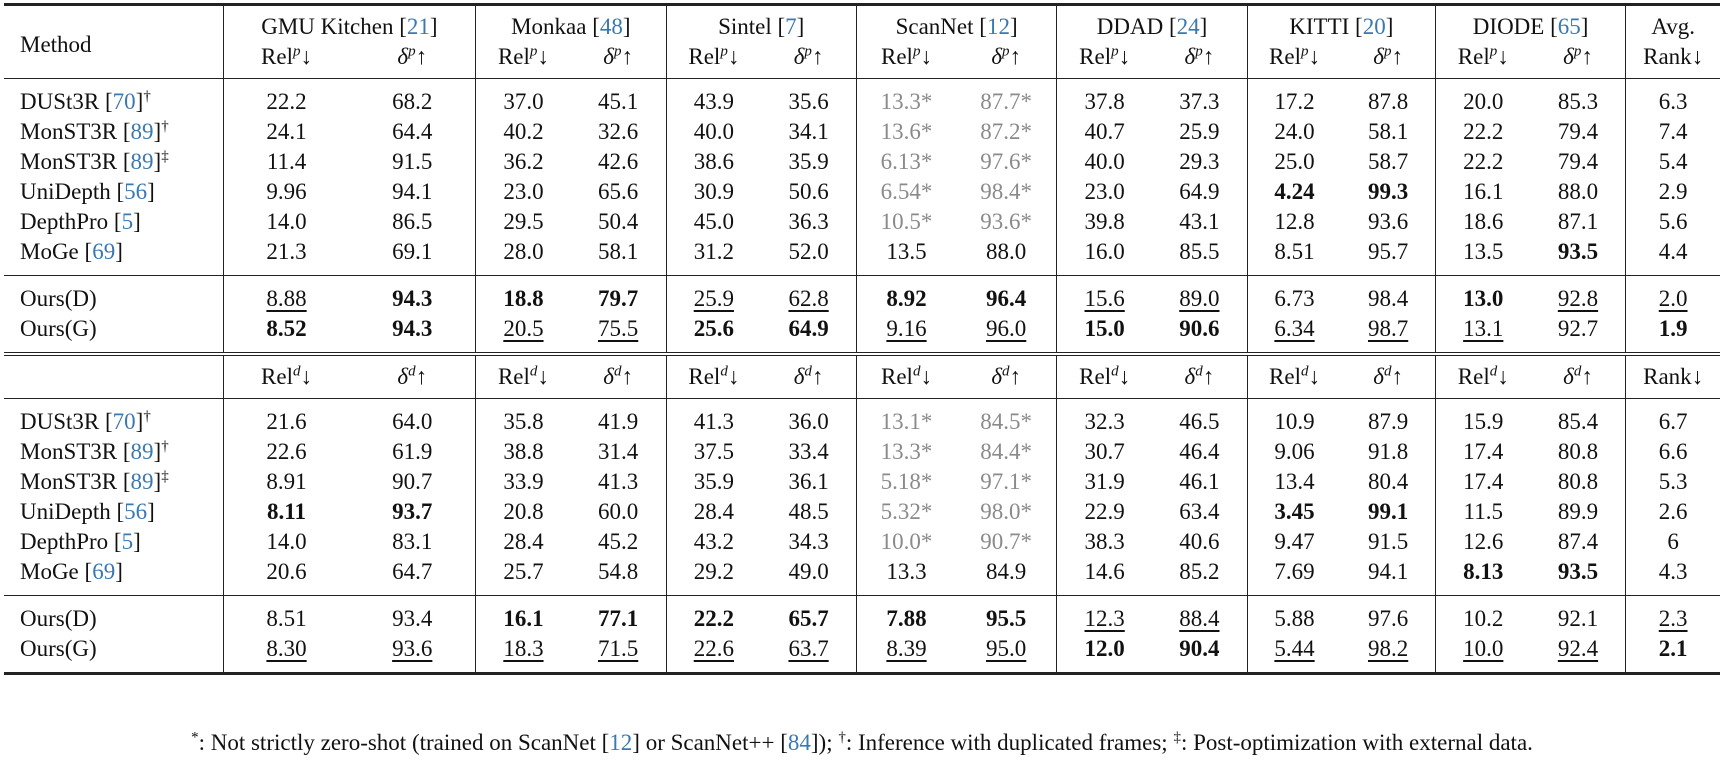 The width and height of the screenshot is (1724, 778). Describe the element at coordinates (611, 26) in the screenshot. I see `citation-link: 48` at that location.